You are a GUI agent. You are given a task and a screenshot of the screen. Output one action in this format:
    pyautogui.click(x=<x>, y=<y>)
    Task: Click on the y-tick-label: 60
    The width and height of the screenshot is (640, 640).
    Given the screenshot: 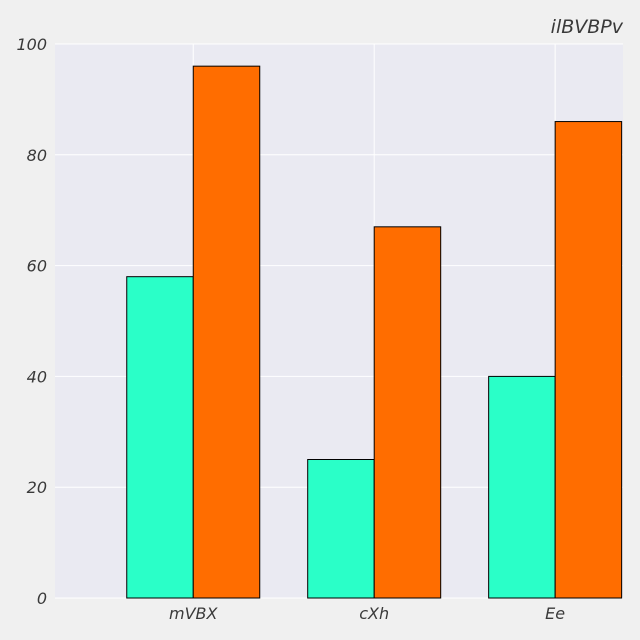 What is the action you would take?
    pyautogui.click(x=37, y=266)
    